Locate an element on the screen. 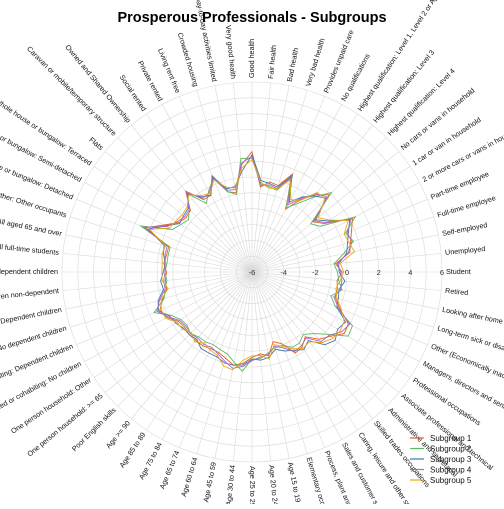 This screenshot has height=509, width=504. radial-tick-label: -4 is located at coordinates (283, 272).